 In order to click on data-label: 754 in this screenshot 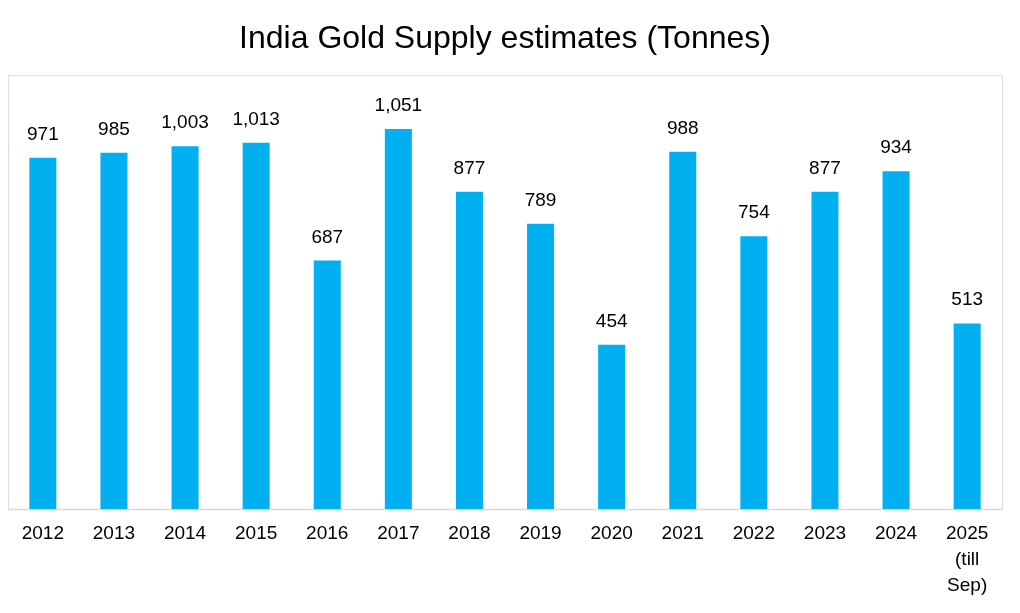, I will do `click(754, 212)`.